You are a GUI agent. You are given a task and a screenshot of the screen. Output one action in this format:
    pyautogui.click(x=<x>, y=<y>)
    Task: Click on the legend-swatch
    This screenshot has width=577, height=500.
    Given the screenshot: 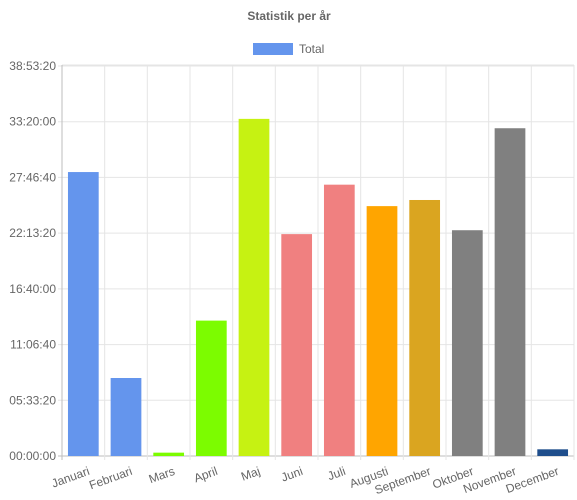 What is the action you would take?
    pyautogui.click(x=273, y=49)
    